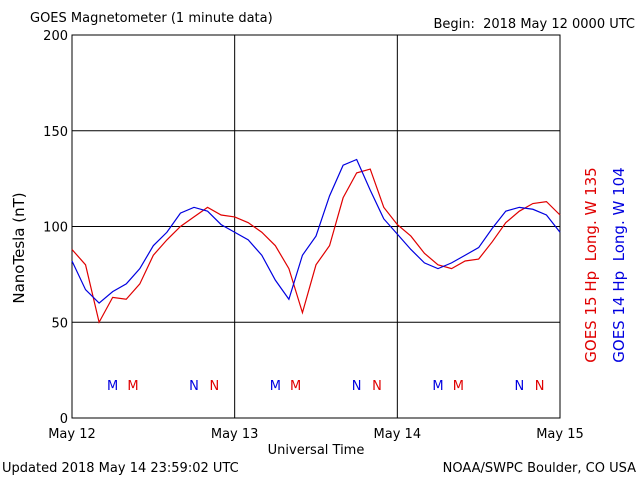  What do you see at coordinates (235, 434) in the screenshot?
I see `x-tick-label: May 13` at bounding box center [235, 434].